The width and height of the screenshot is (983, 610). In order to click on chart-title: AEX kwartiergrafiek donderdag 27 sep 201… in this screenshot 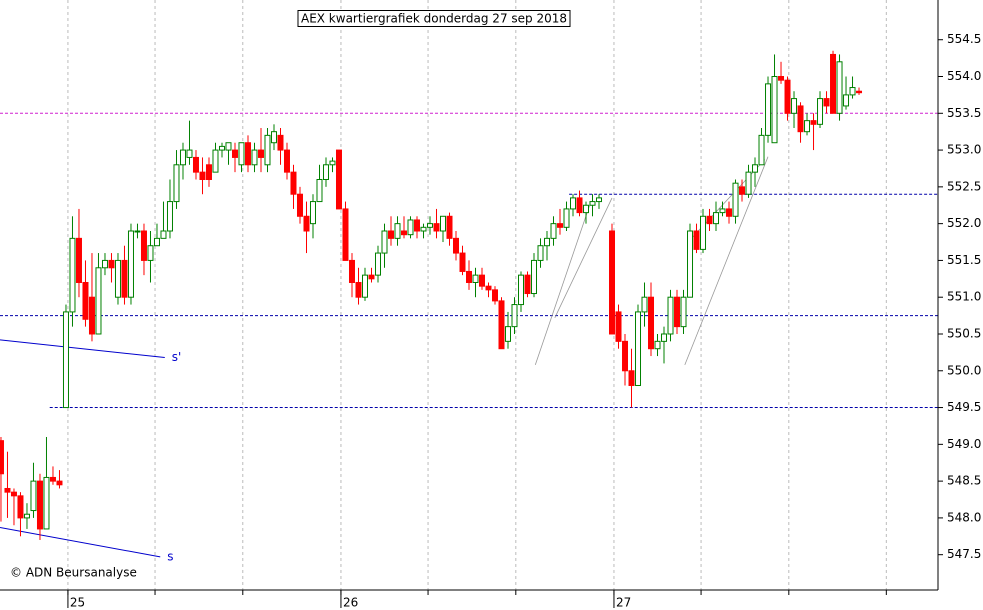, I will do `click(434, 19)`.